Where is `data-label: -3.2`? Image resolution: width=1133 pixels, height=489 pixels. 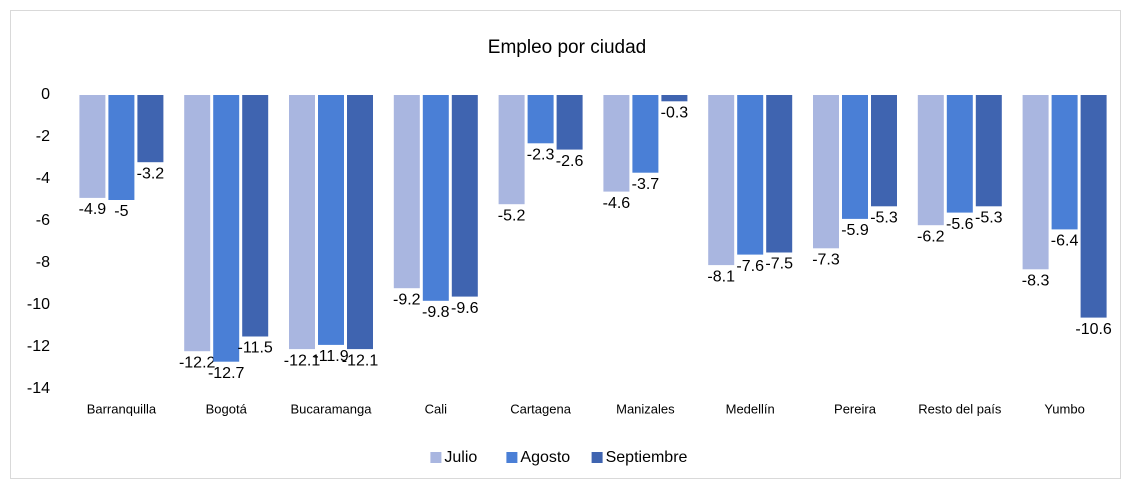 data-label: -3.2 is located at coordinates (151, 173).